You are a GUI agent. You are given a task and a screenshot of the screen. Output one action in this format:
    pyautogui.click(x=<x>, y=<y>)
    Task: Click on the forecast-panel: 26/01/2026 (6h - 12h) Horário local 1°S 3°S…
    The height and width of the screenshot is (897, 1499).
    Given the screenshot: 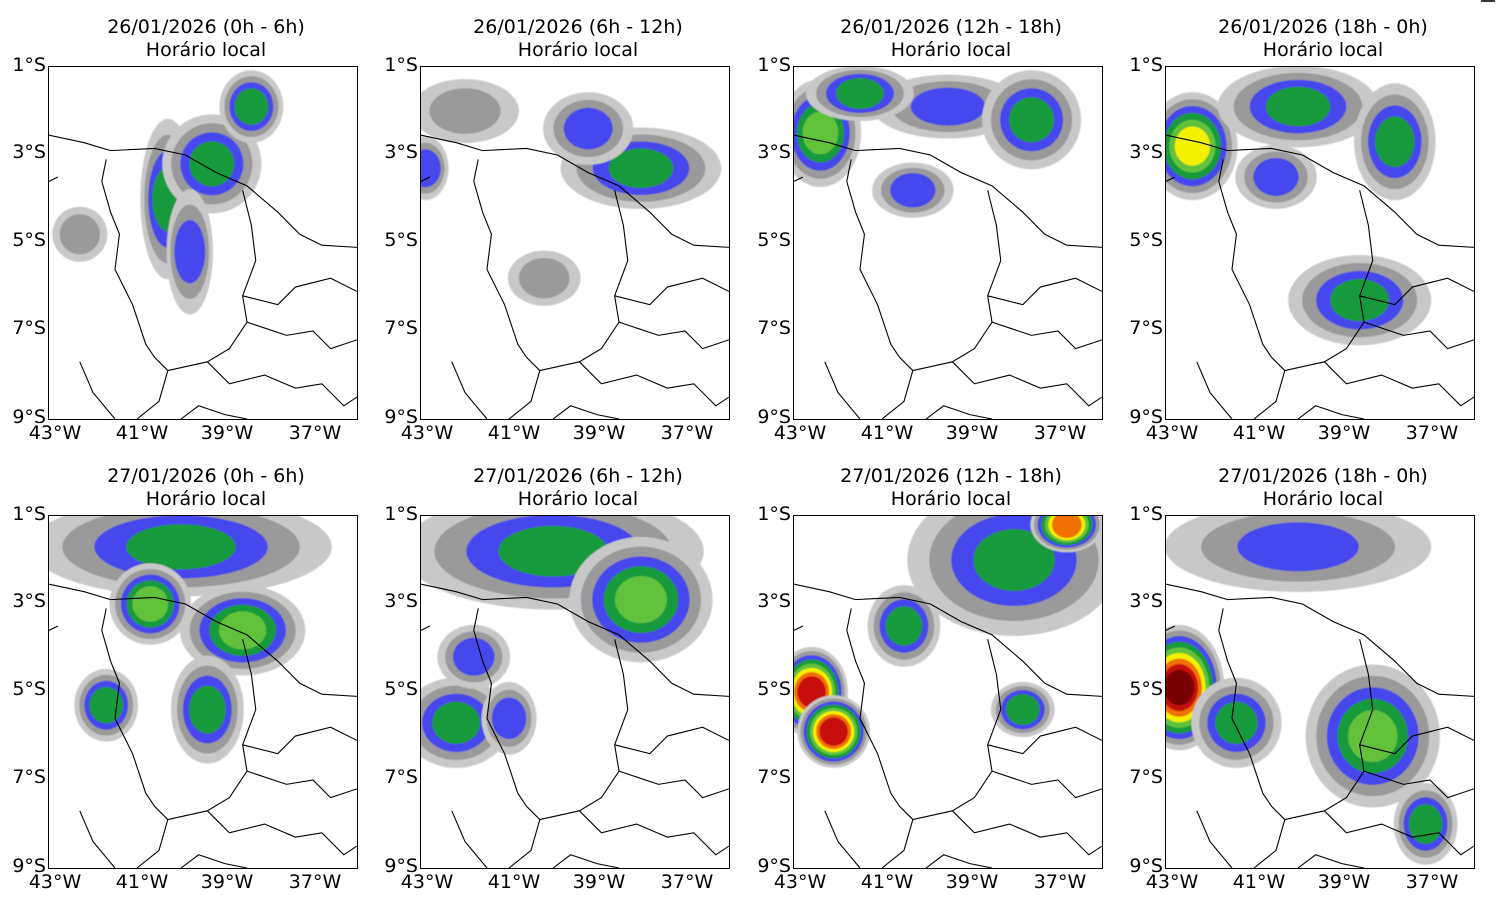 What is the action you would take?
    pyautogui.click(x=557, y=222)
    